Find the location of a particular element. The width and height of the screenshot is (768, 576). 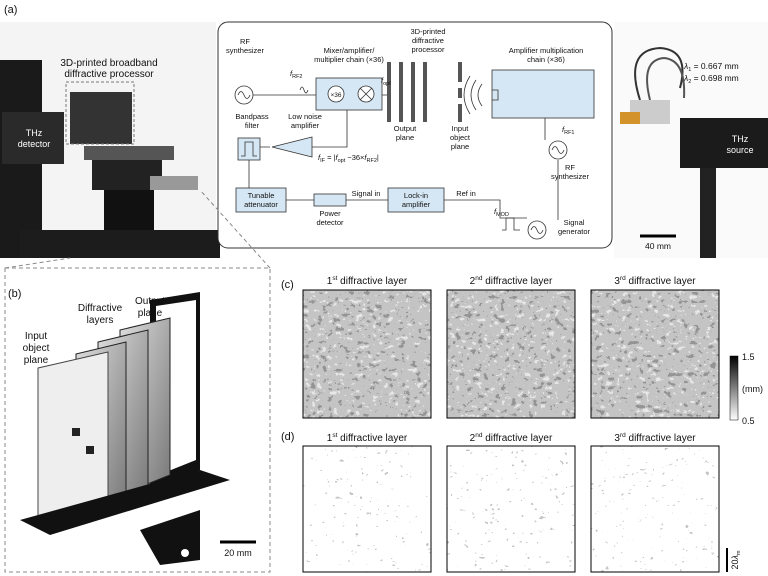

wavelength: λ2 = 0.698 mm is located at coordinates (711, 79).